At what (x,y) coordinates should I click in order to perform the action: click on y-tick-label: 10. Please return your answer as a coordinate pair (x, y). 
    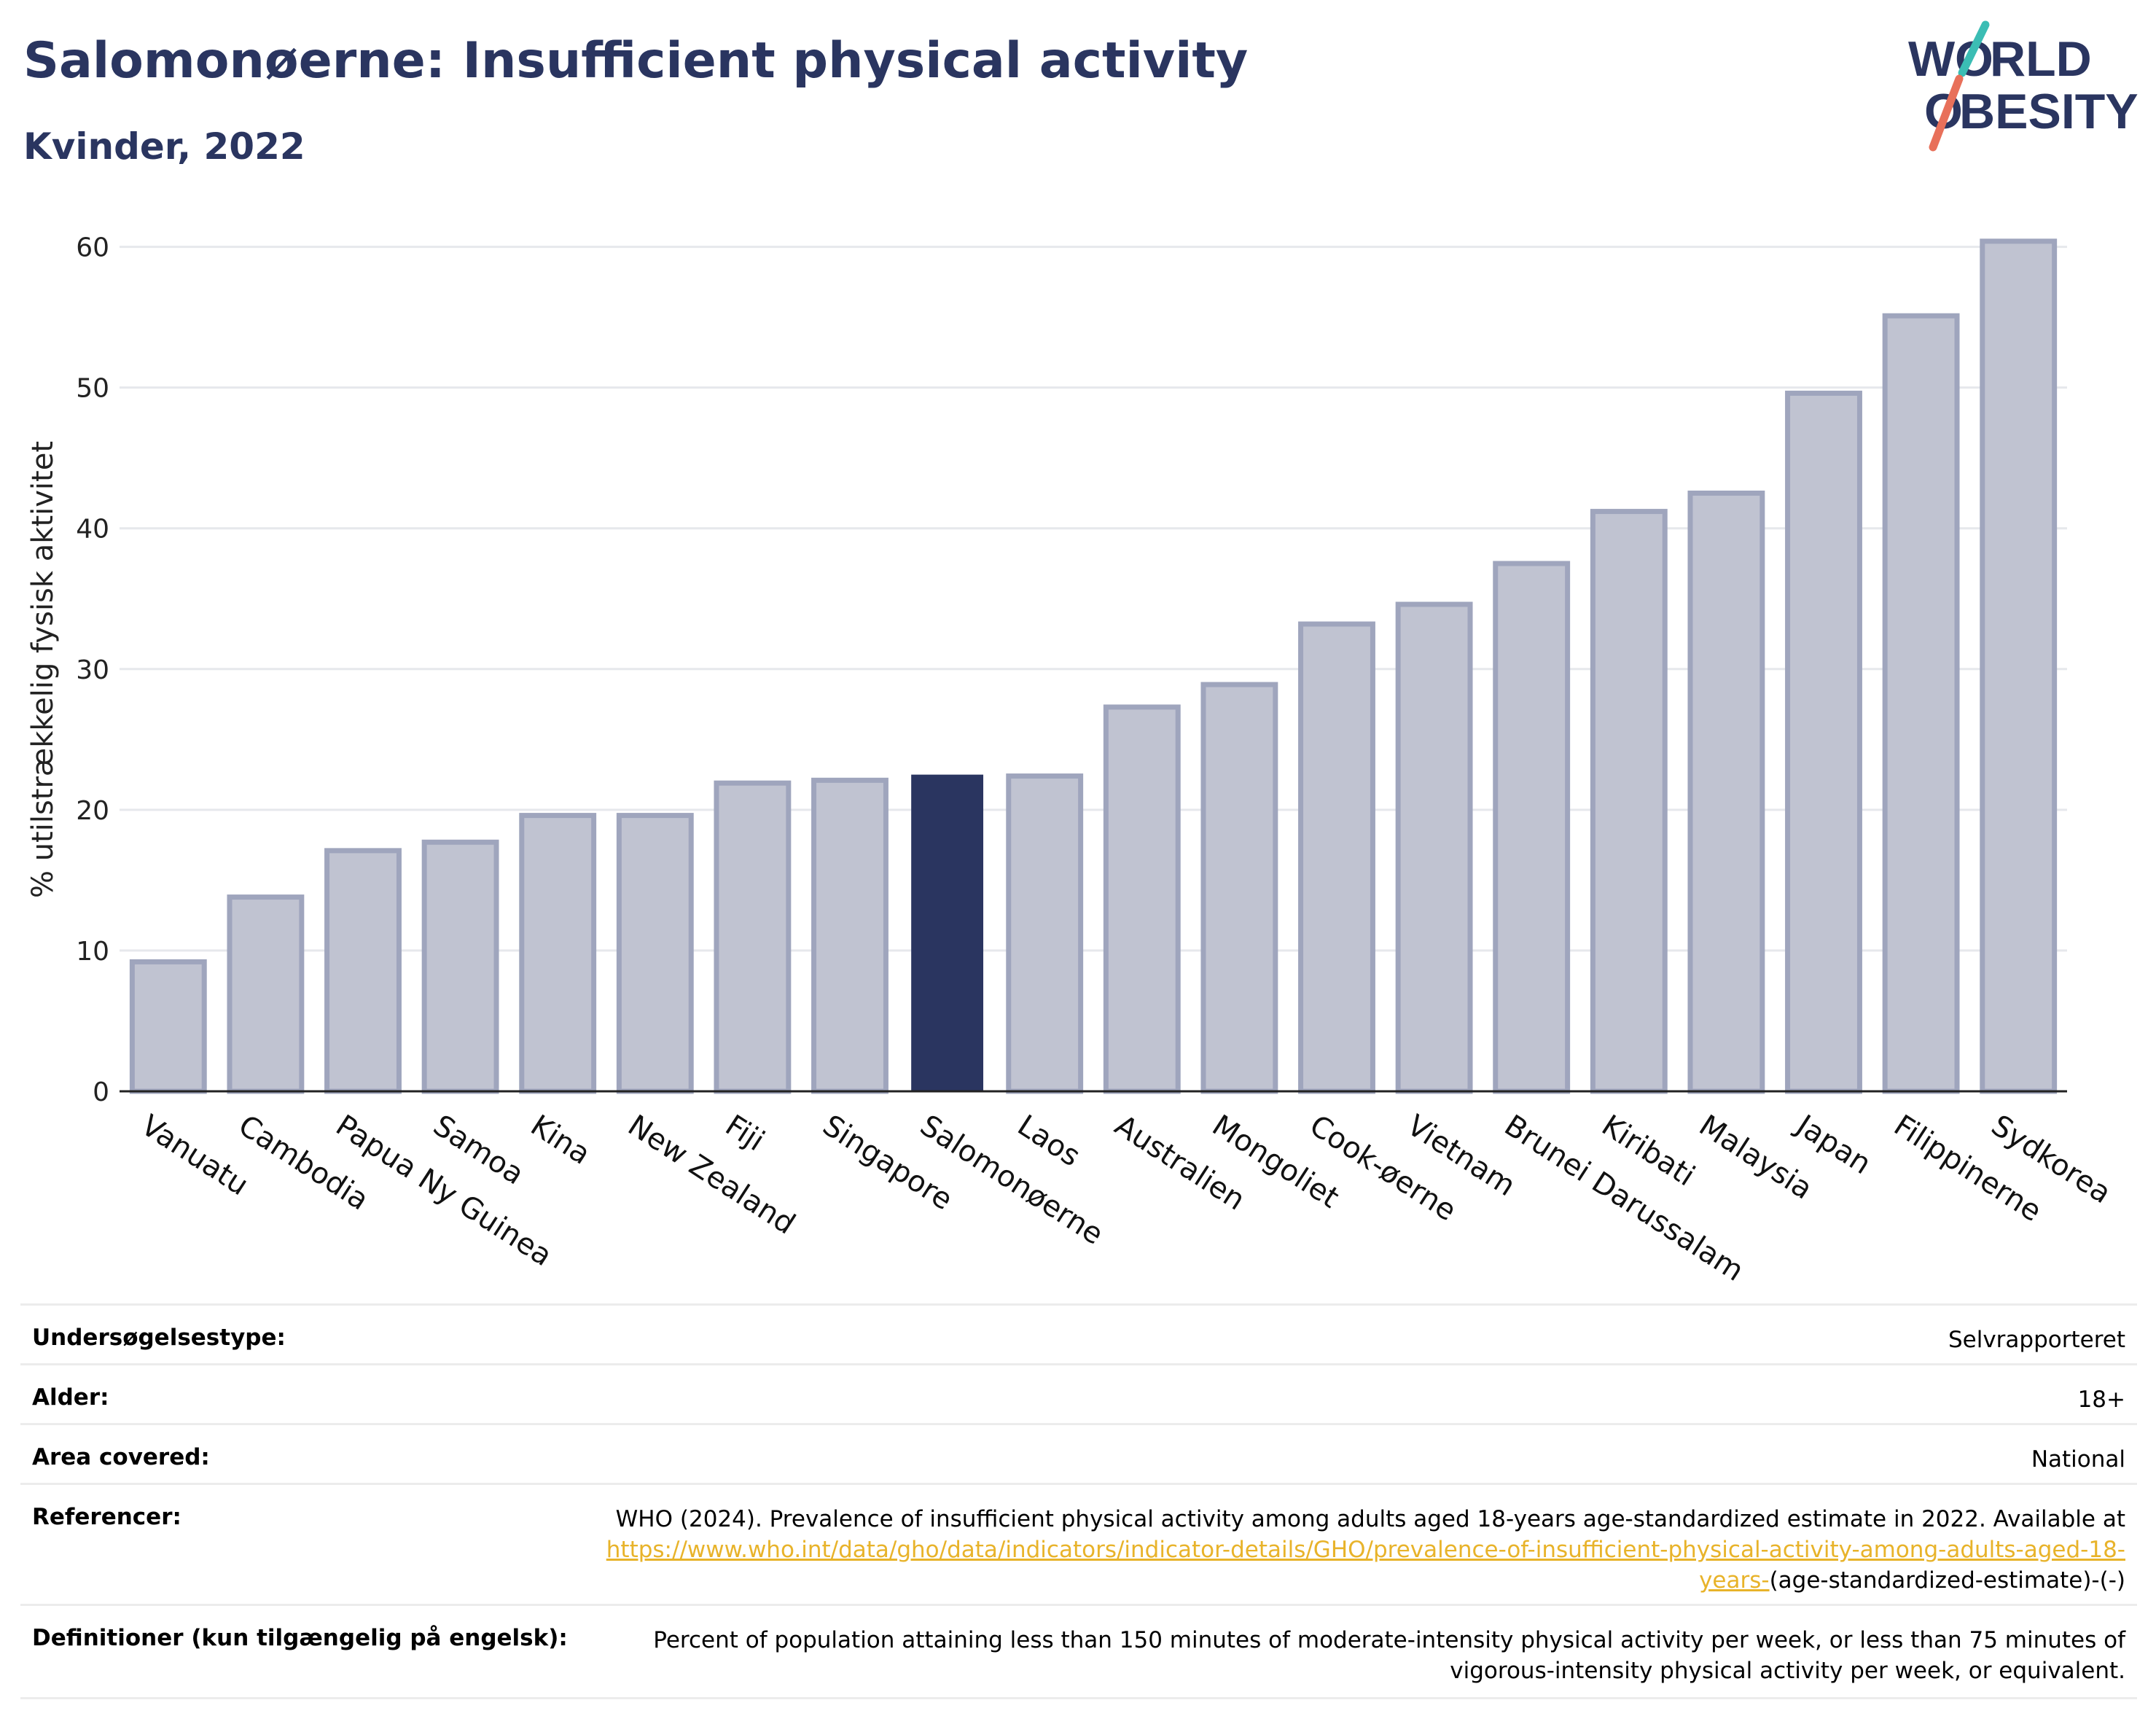
    Looking at the image, I should click on (93, 952).